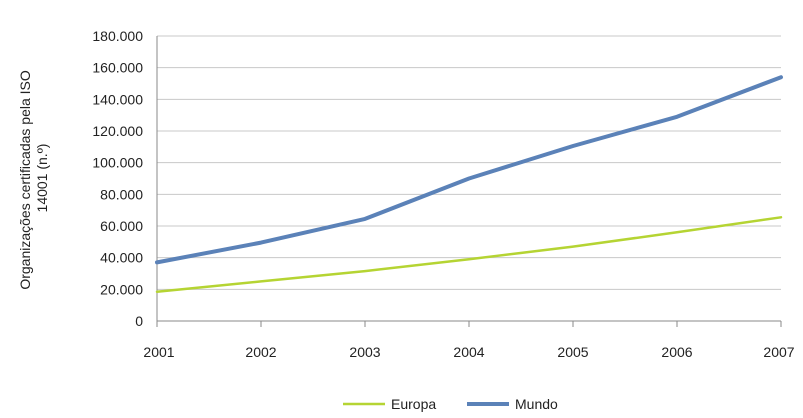  What do you see at coordinates (117, 36) in the screenshot?
I see `y-tick-label: 180.000` at bounding box center [117, 36].